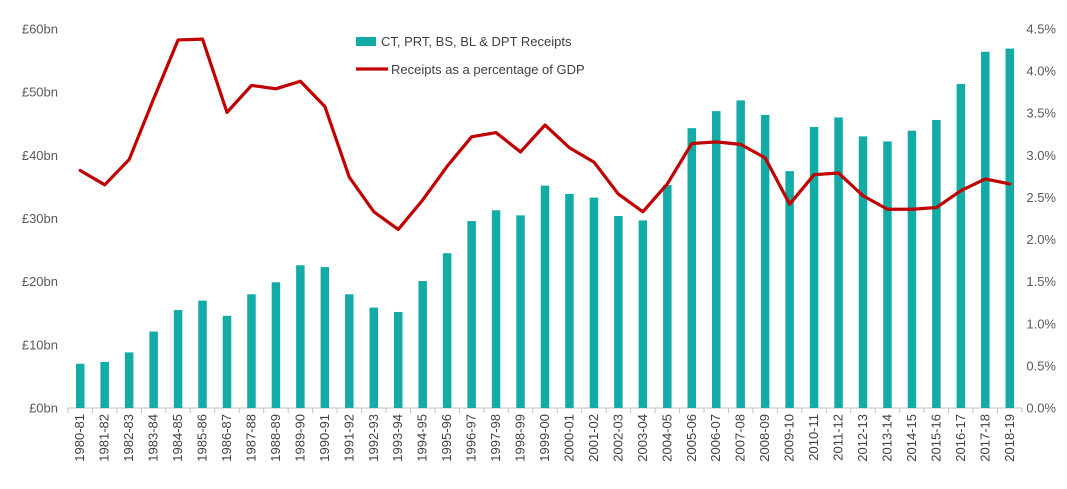 The height and width of the screenshot is (489, 1067). Describe the element at coordinates (544, 438) in the screenshot. I see `x-tick-label: 1999-00` at that location.